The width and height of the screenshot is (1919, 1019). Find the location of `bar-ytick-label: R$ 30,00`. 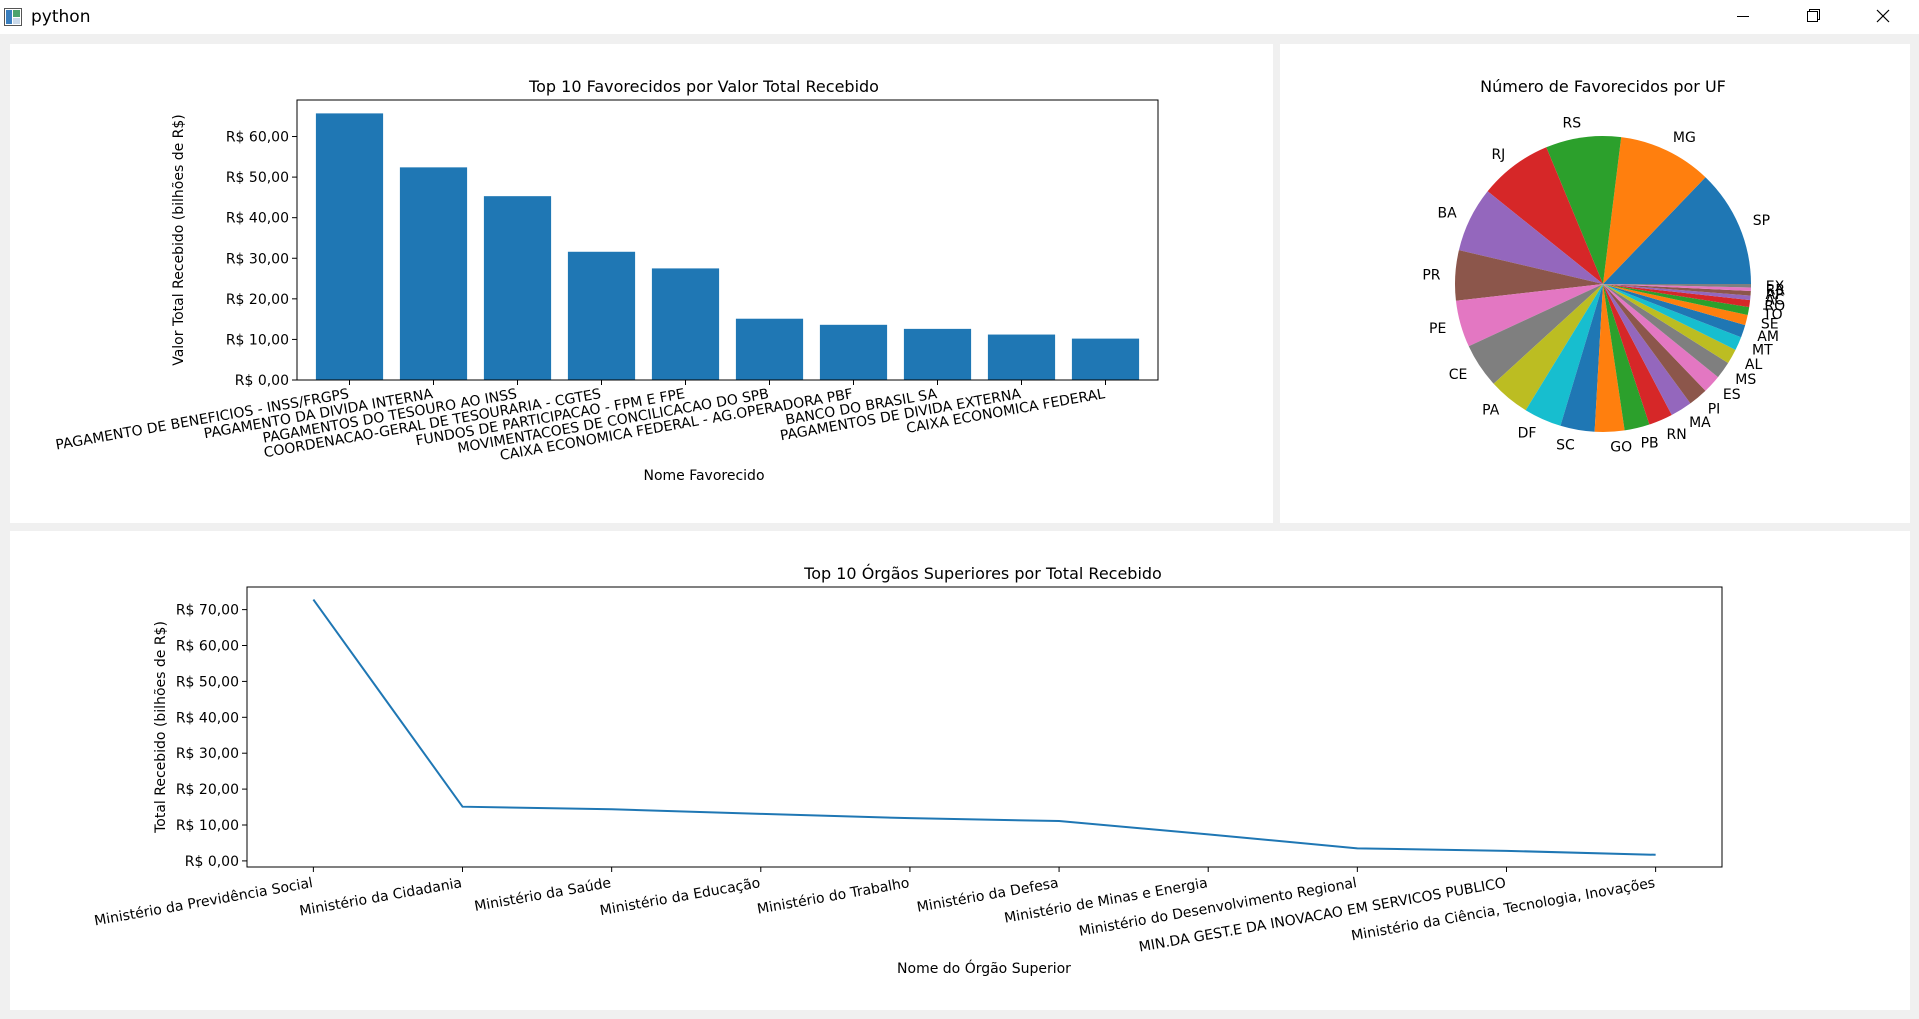

bar-ytick-label: R$ 30,00 is located at coordinates (257, 259).